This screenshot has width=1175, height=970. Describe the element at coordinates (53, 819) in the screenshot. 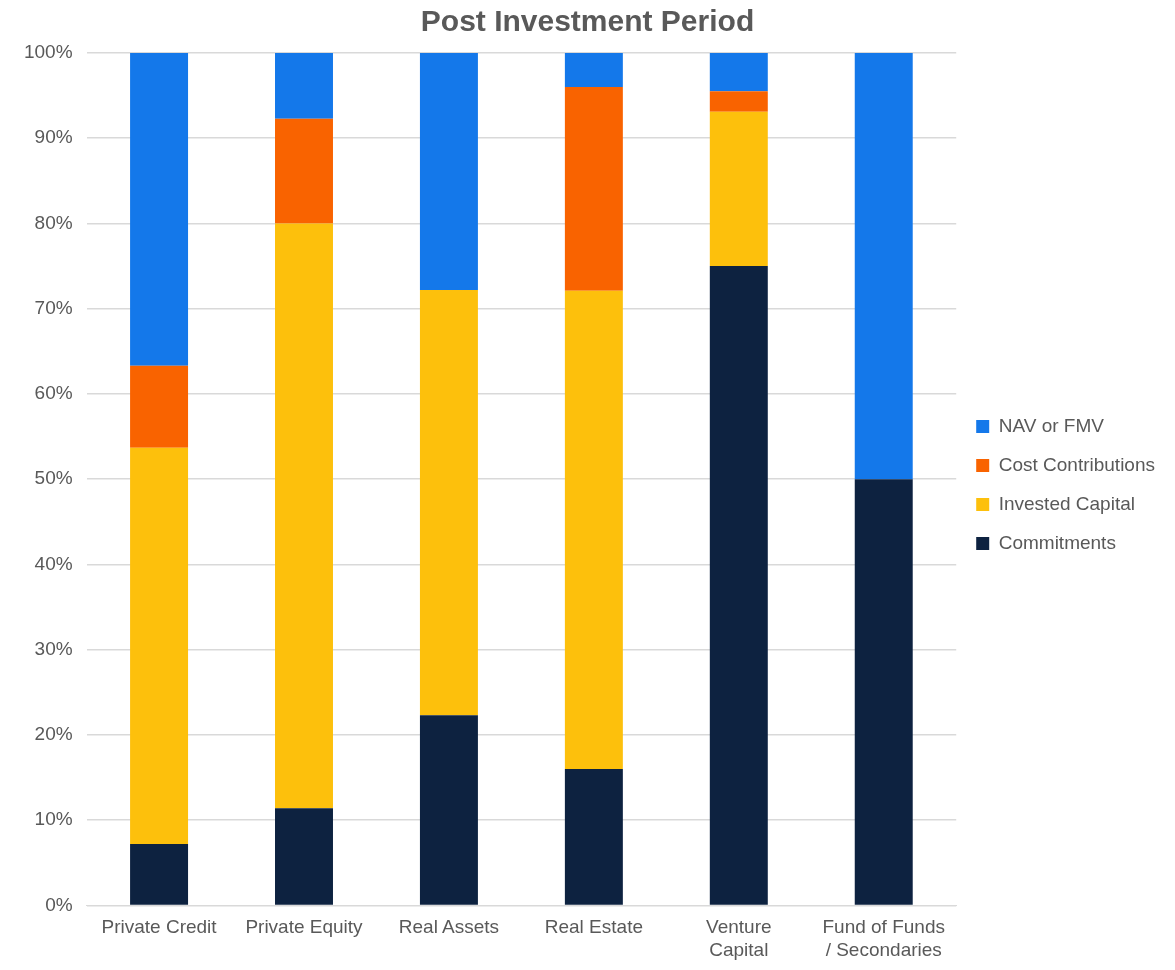

I see `y-tick-label: 10%` at that location.